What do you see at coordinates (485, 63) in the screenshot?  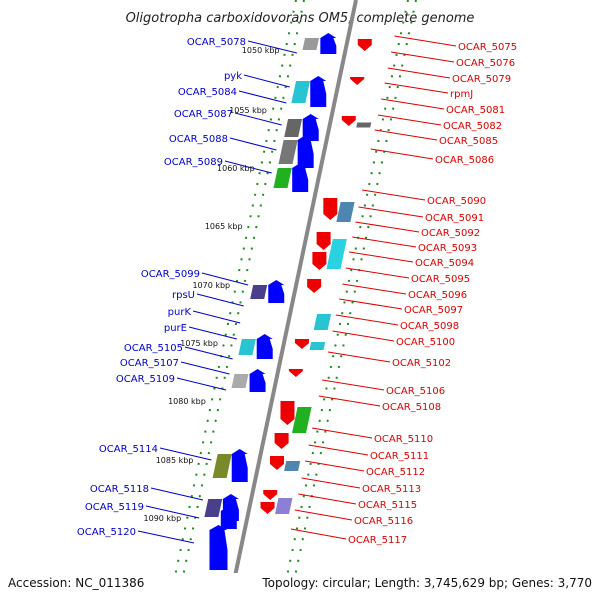 I see `gene-label-right: OCAR_5076` at bounding box center [485, 63].